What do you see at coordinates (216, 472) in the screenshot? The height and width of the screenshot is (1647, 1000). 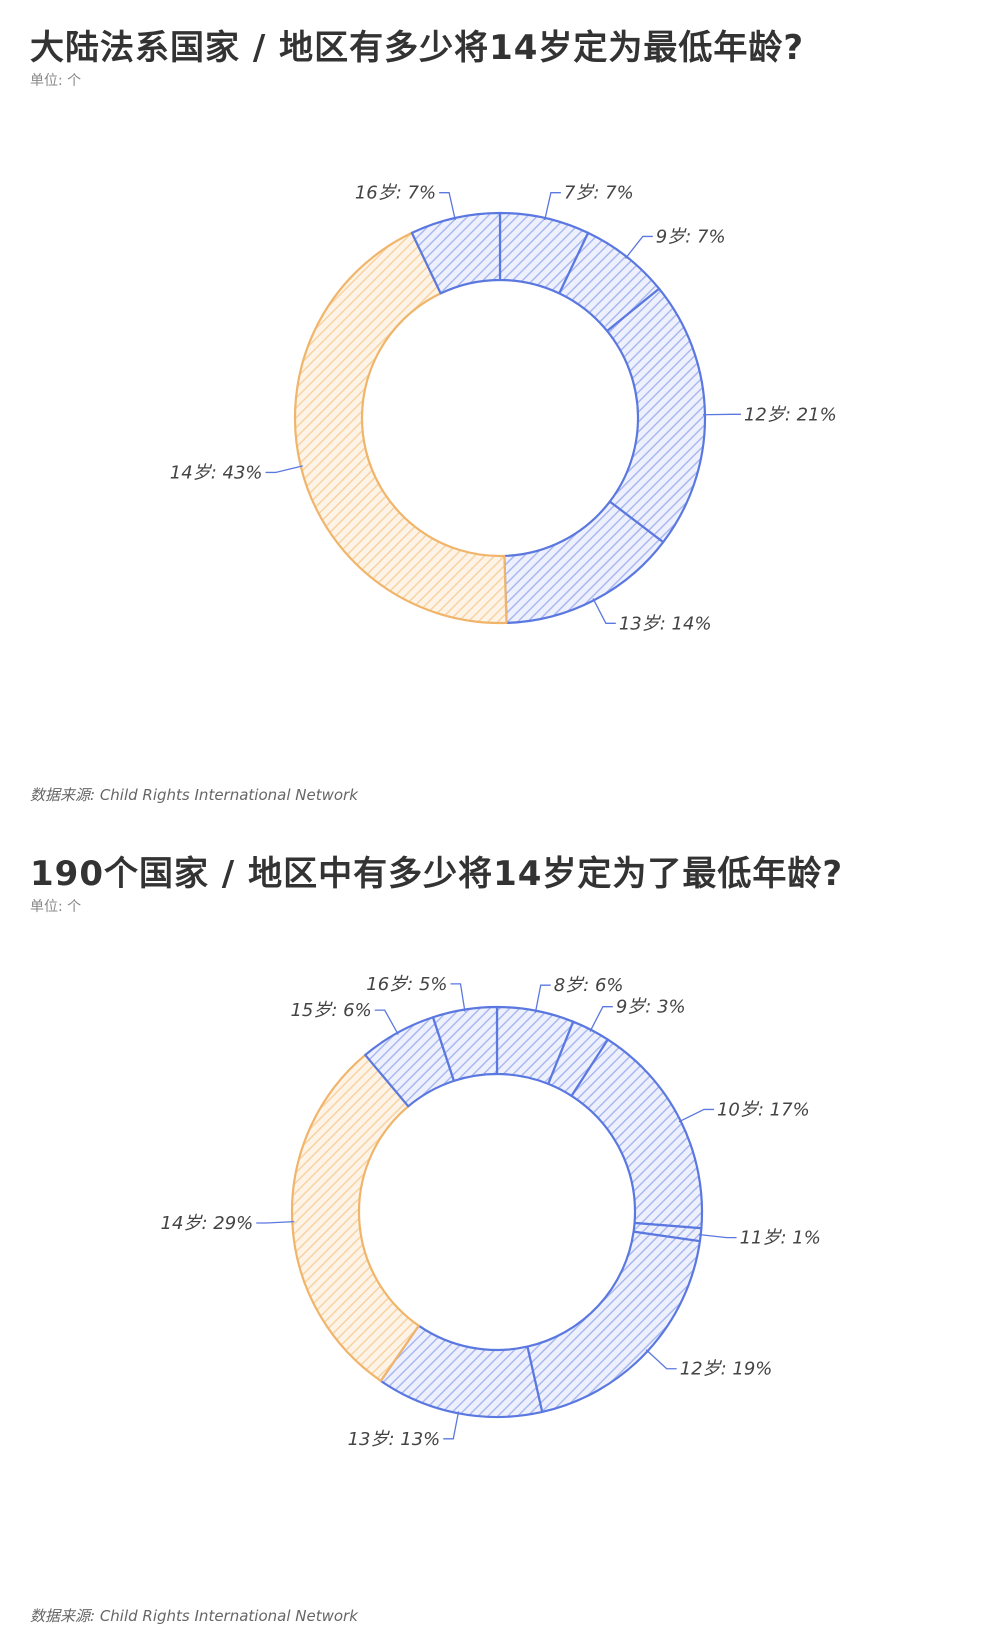 I see `slice-label: 14岁: 43%` at bounding box center [216, 472].